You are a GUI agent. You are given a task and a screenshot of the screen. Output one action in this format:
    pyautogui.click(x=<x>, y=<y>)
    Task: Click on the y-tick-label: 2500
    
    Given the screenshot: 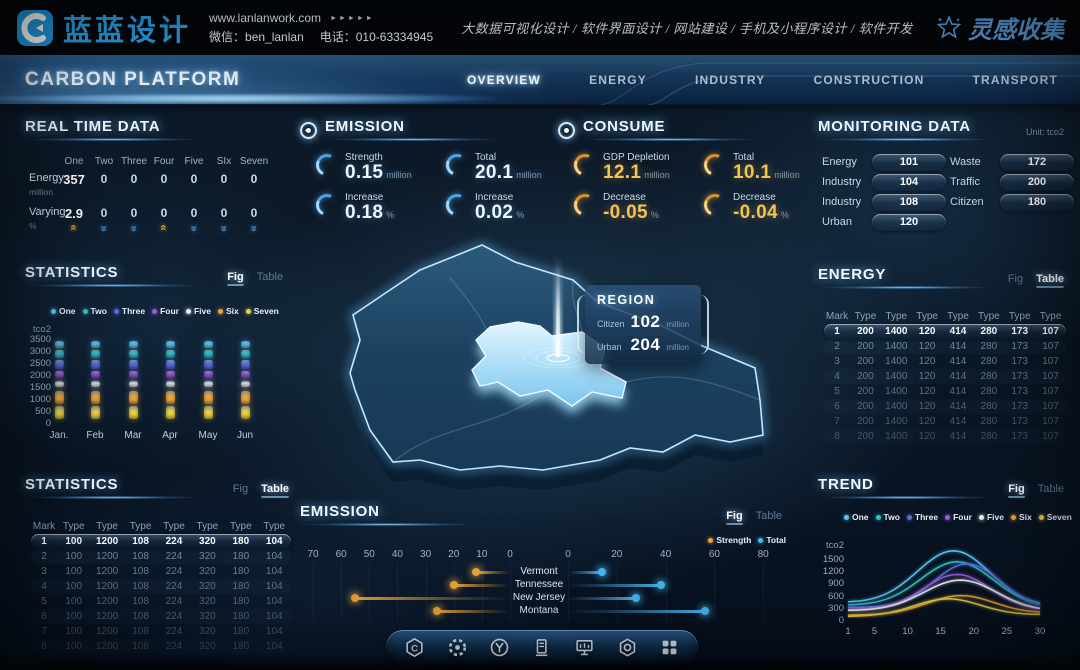 What is the action you would take?
    pyautogui.click(x=40, y=363)
    